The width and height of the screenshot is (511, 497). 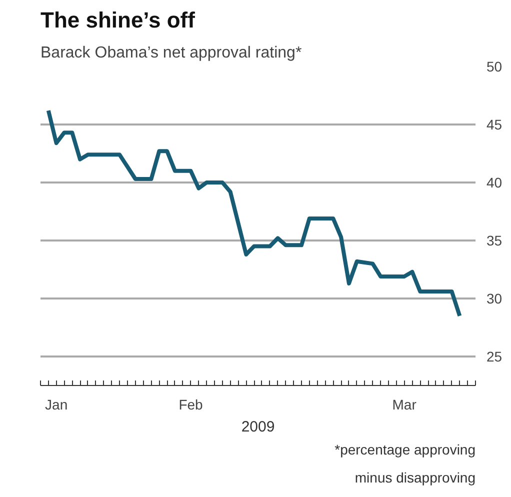 I want to click on x-tick-label: Jan, so click(x=56, y=404).